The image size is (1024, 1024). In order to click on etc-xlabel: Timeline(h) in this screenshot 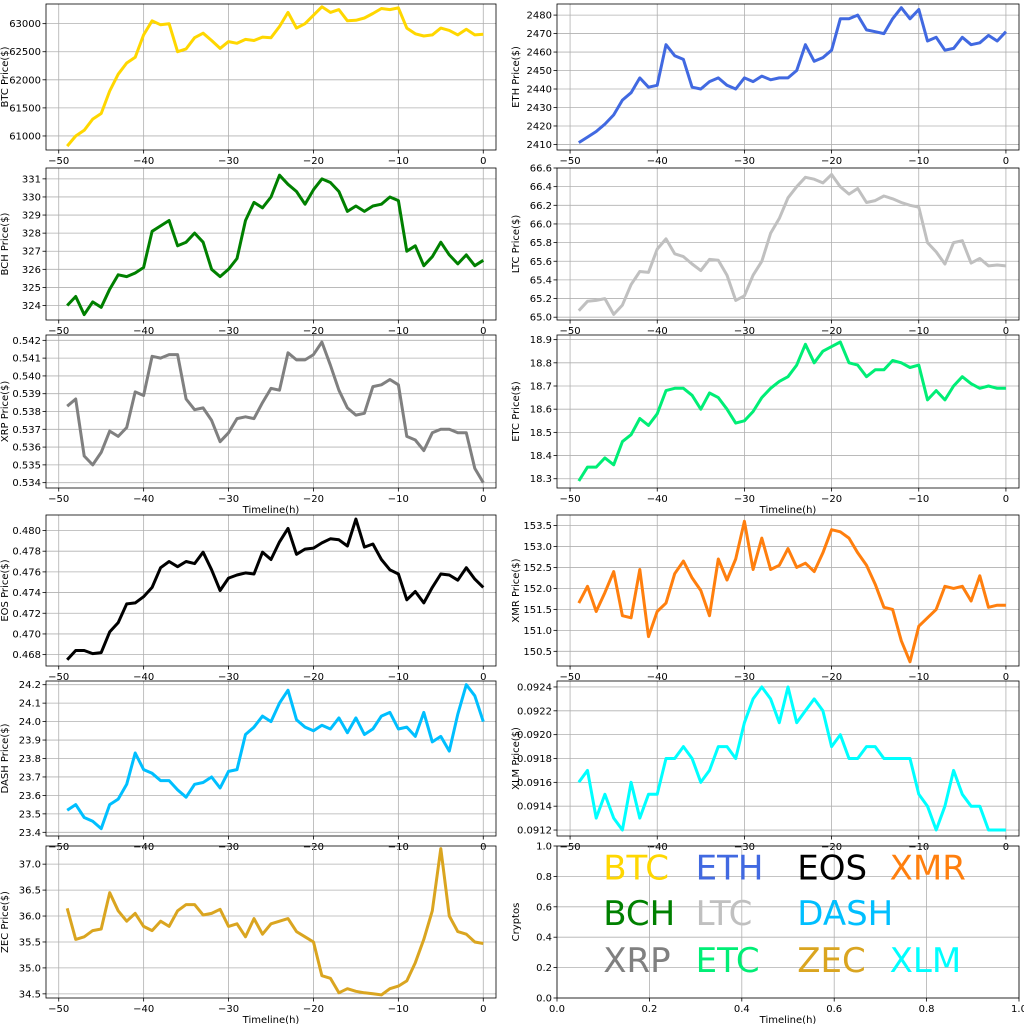, I will do `click(788, 510)`.